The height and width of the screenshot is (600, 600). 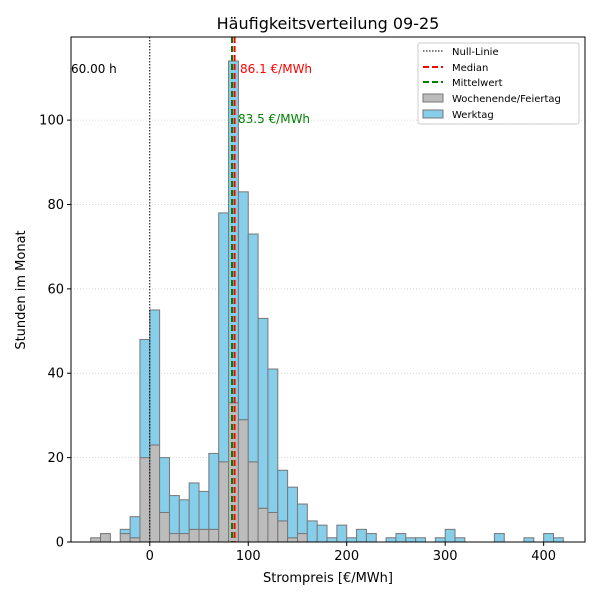 I want to click on x-axis-ticks: 0 100 200 300 400, so click(x=351, y=553).